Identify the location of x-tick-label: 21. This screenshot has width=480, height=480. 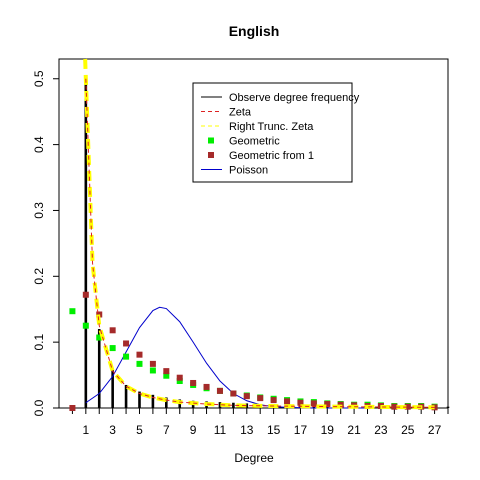
(354, 430).